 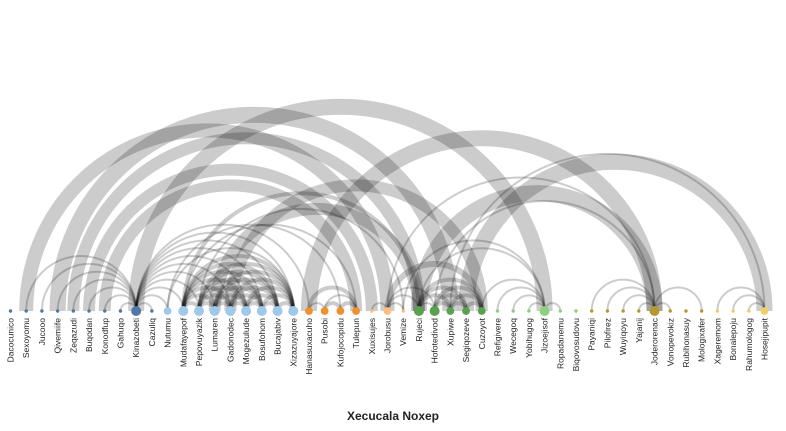 I want to click on node-joderorenac, so click(x=654, y=311).